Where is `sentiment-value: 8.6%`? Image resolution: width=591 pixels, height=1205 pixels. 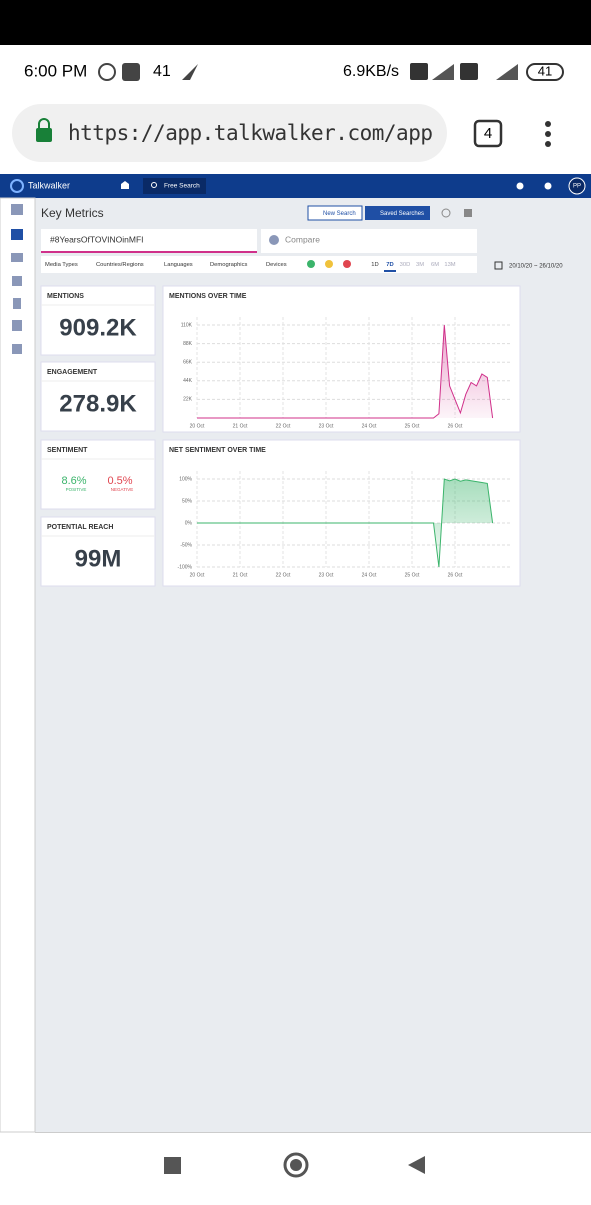 sentiment-value: 8.6% is located at coordinates (73, 481).